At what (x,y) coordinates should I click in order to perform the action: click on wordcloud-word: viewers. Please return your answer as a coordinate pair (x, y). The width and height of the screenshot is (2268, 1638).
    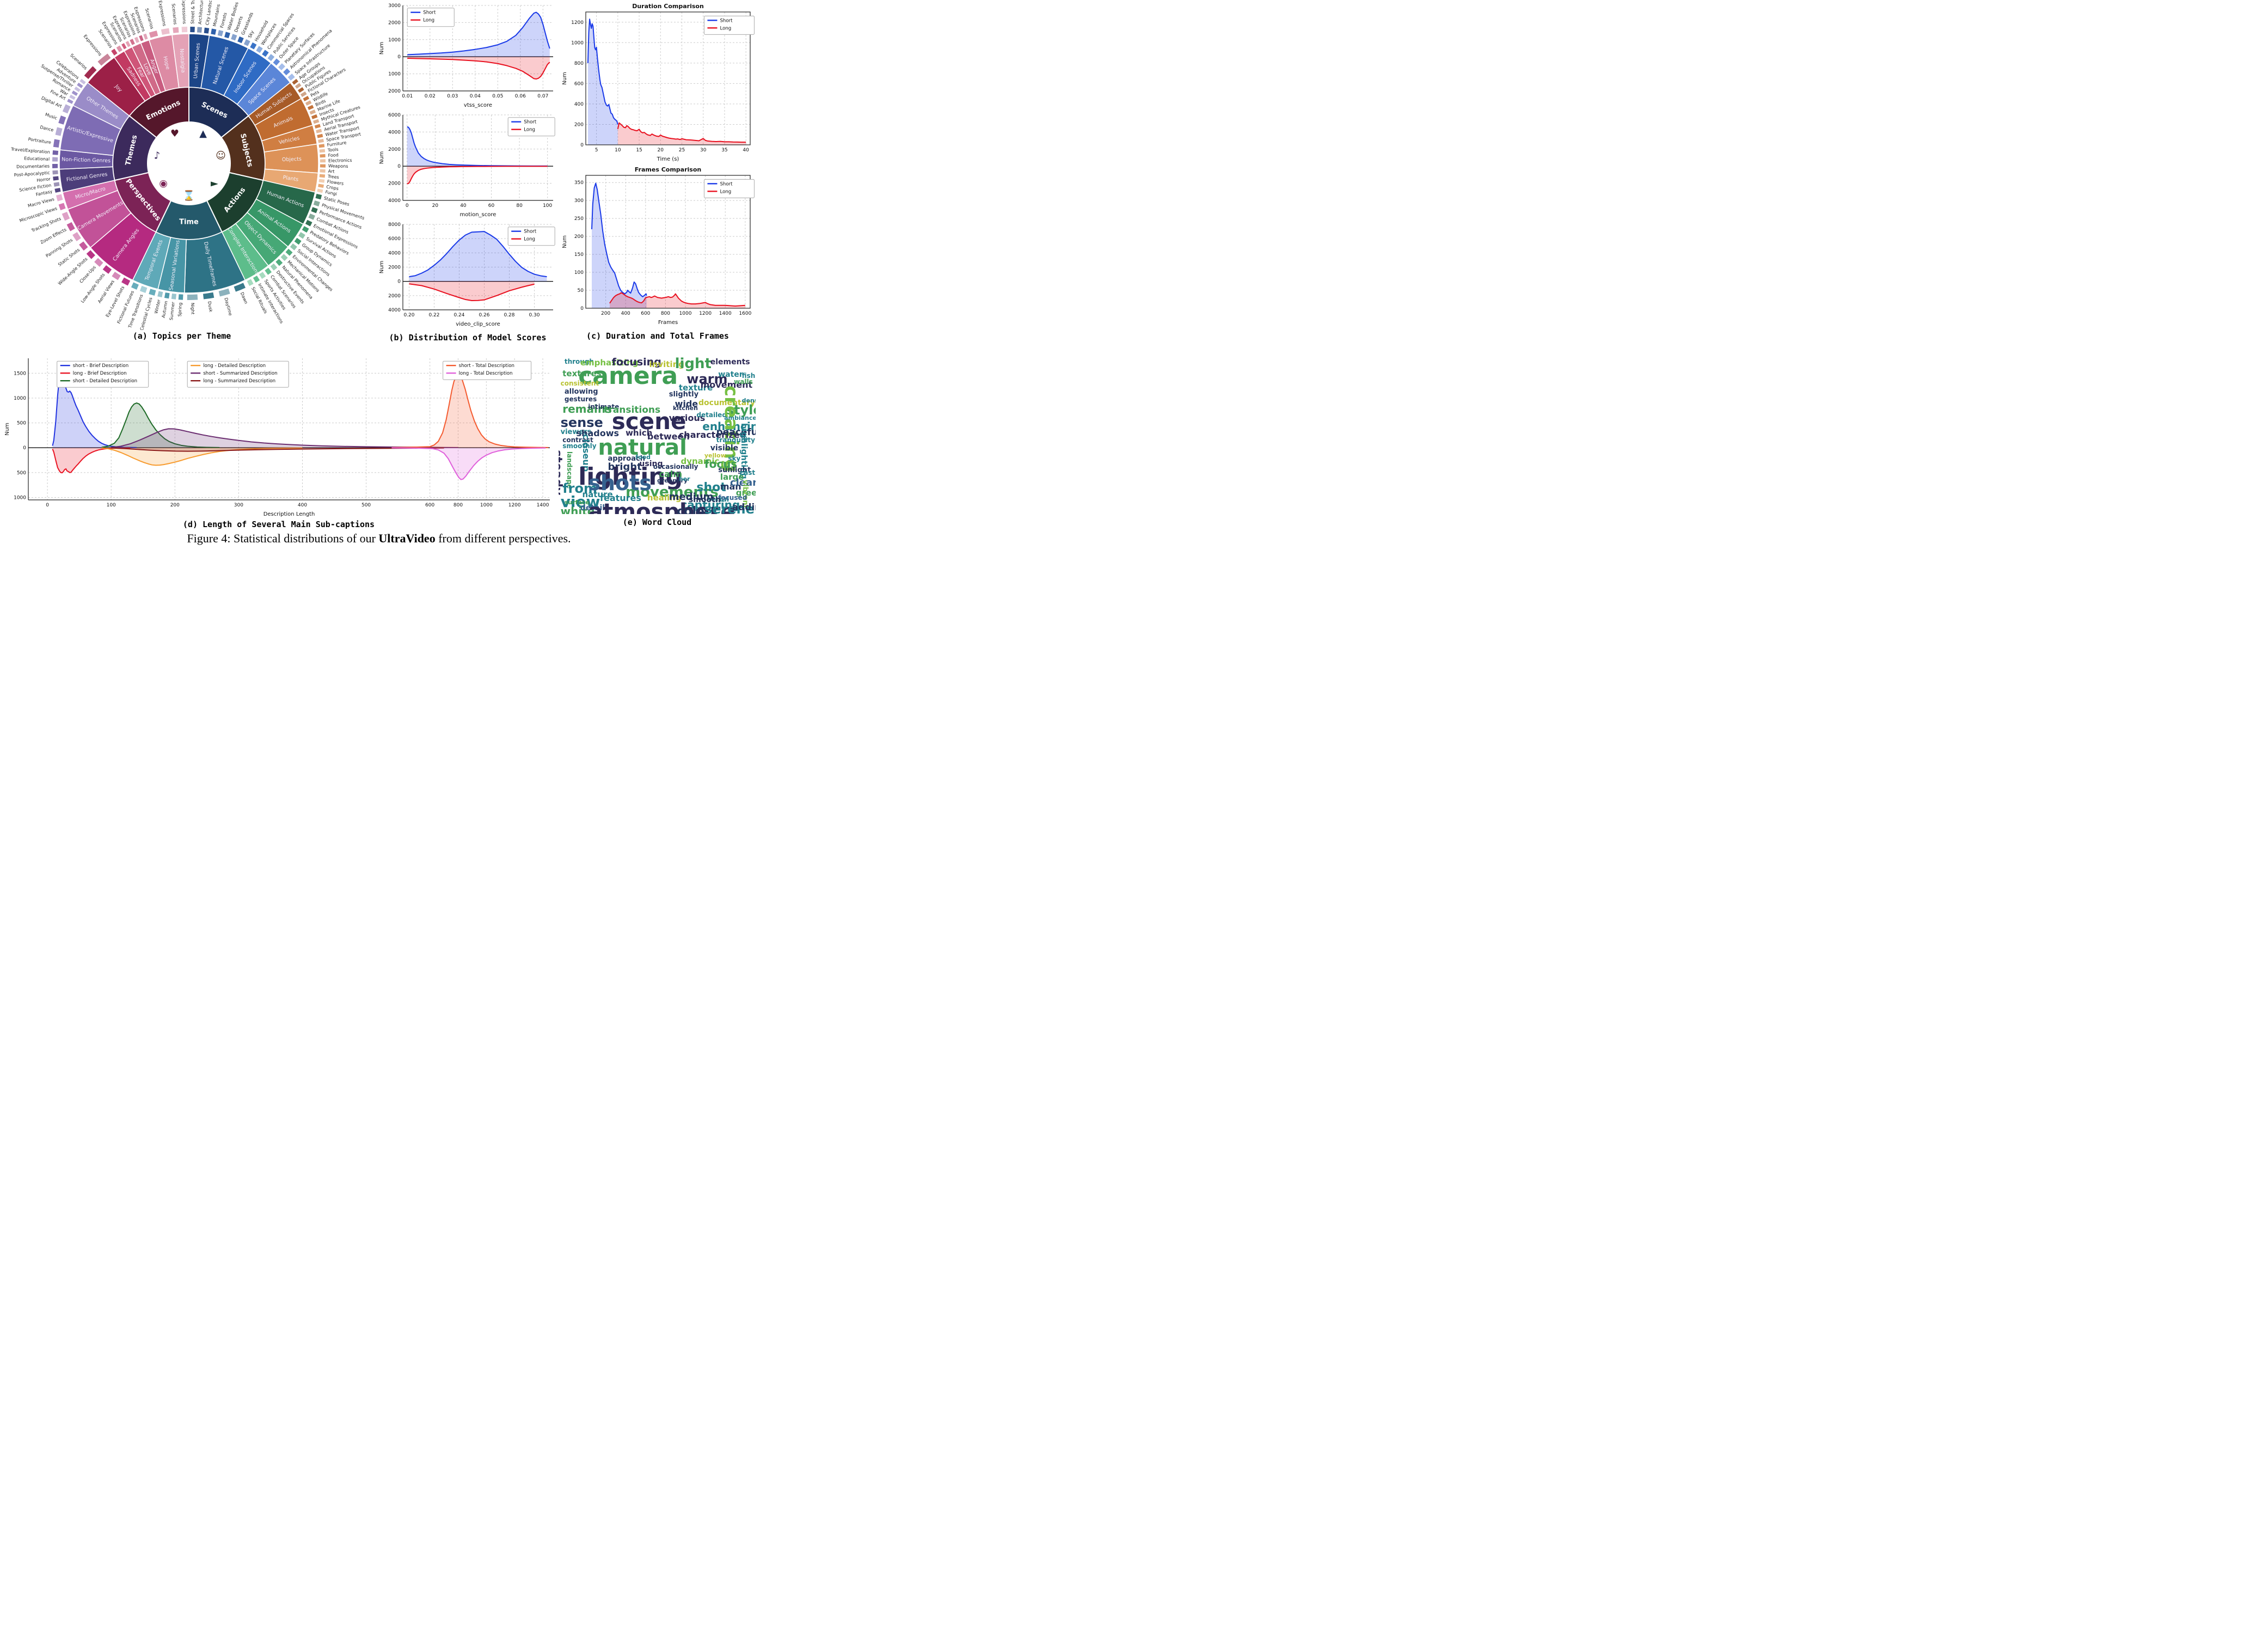
    Looking at the image, I should click on (576, 432).